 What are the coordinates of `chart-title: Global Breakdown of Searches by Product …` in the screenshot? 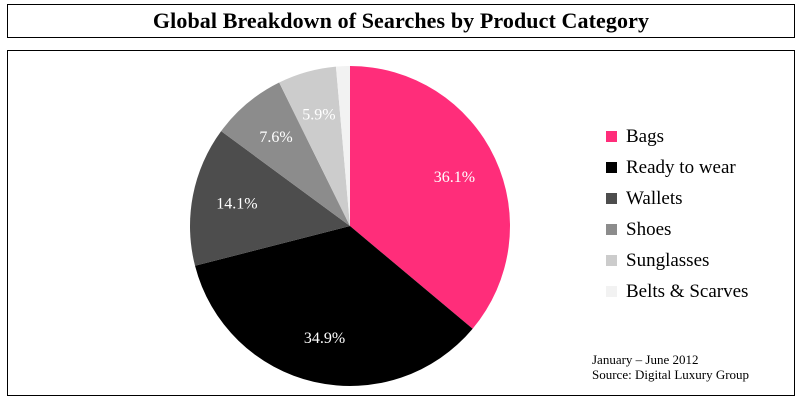 It's located at (401, 20).